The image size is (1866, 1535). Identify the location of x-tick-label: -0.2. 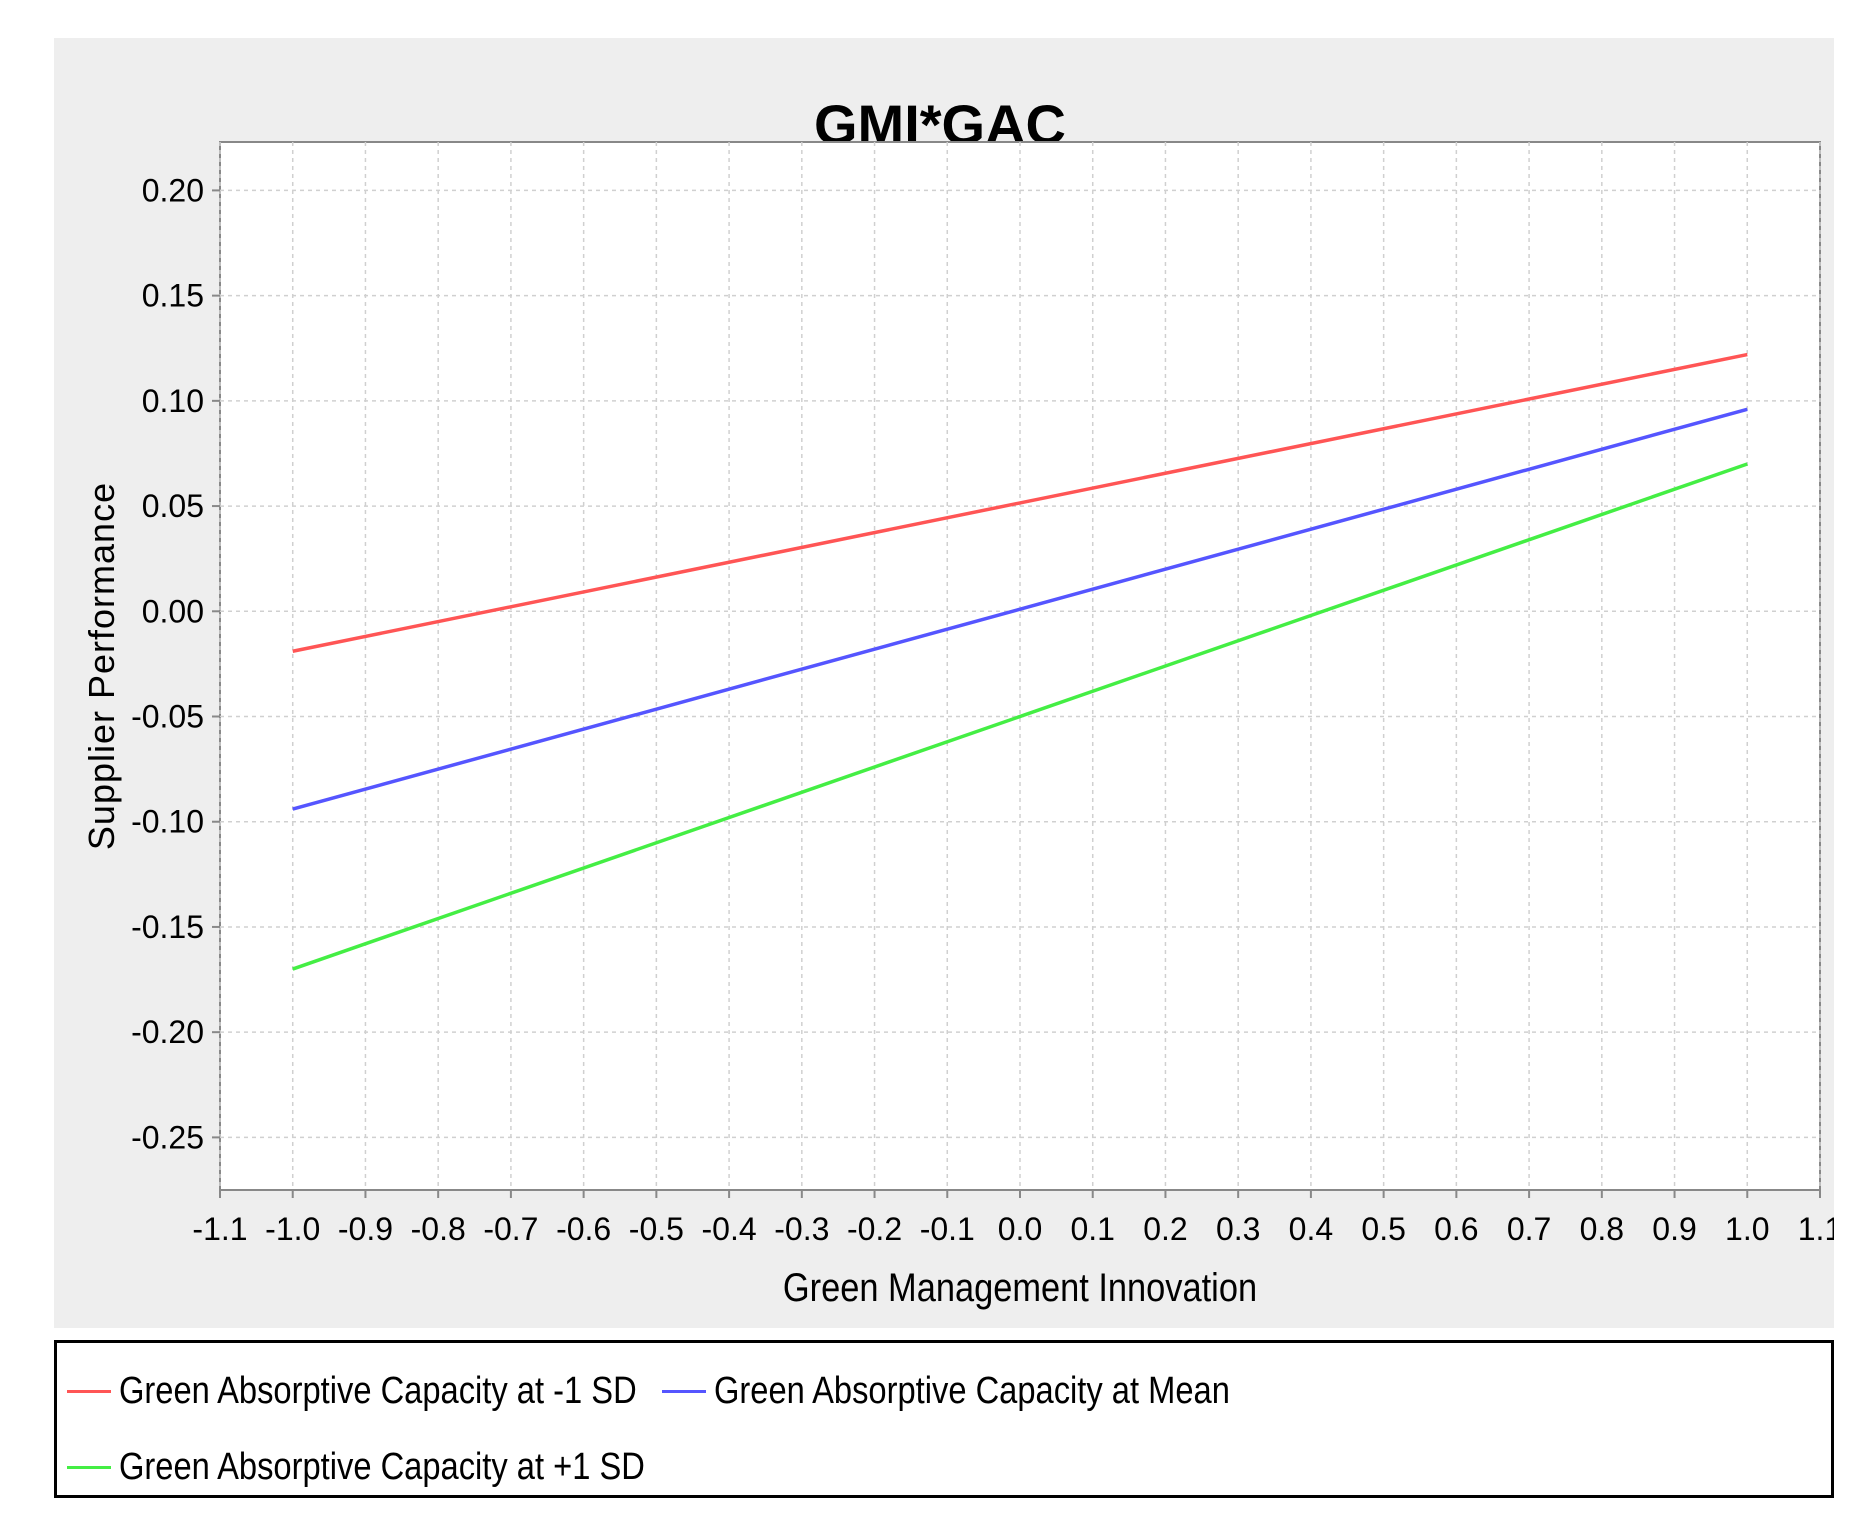
(874, 1229).